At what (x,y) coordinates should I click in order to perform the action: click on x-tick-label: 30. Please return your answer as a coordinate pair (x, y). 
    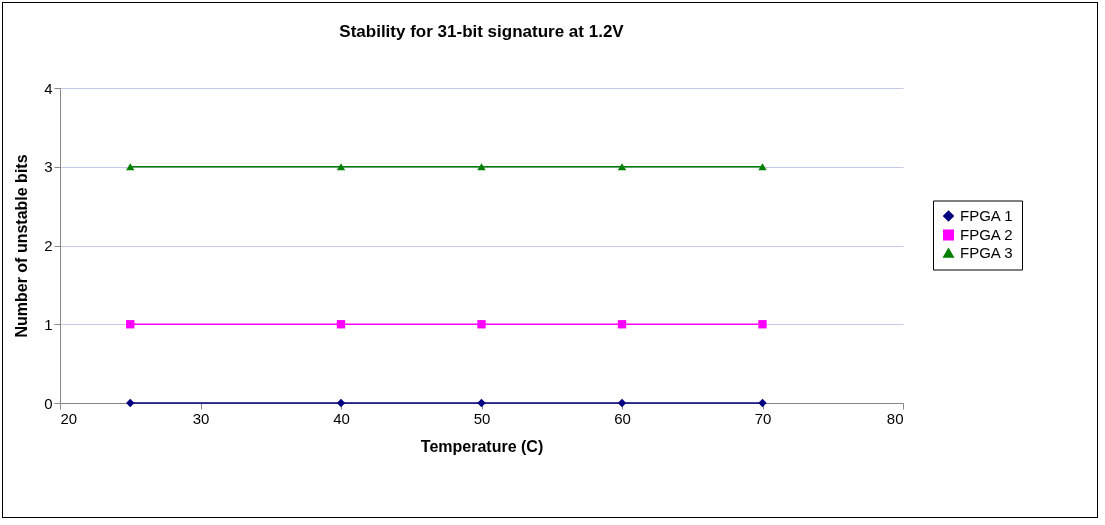
    Looking at the image, I should click on (201, 418).